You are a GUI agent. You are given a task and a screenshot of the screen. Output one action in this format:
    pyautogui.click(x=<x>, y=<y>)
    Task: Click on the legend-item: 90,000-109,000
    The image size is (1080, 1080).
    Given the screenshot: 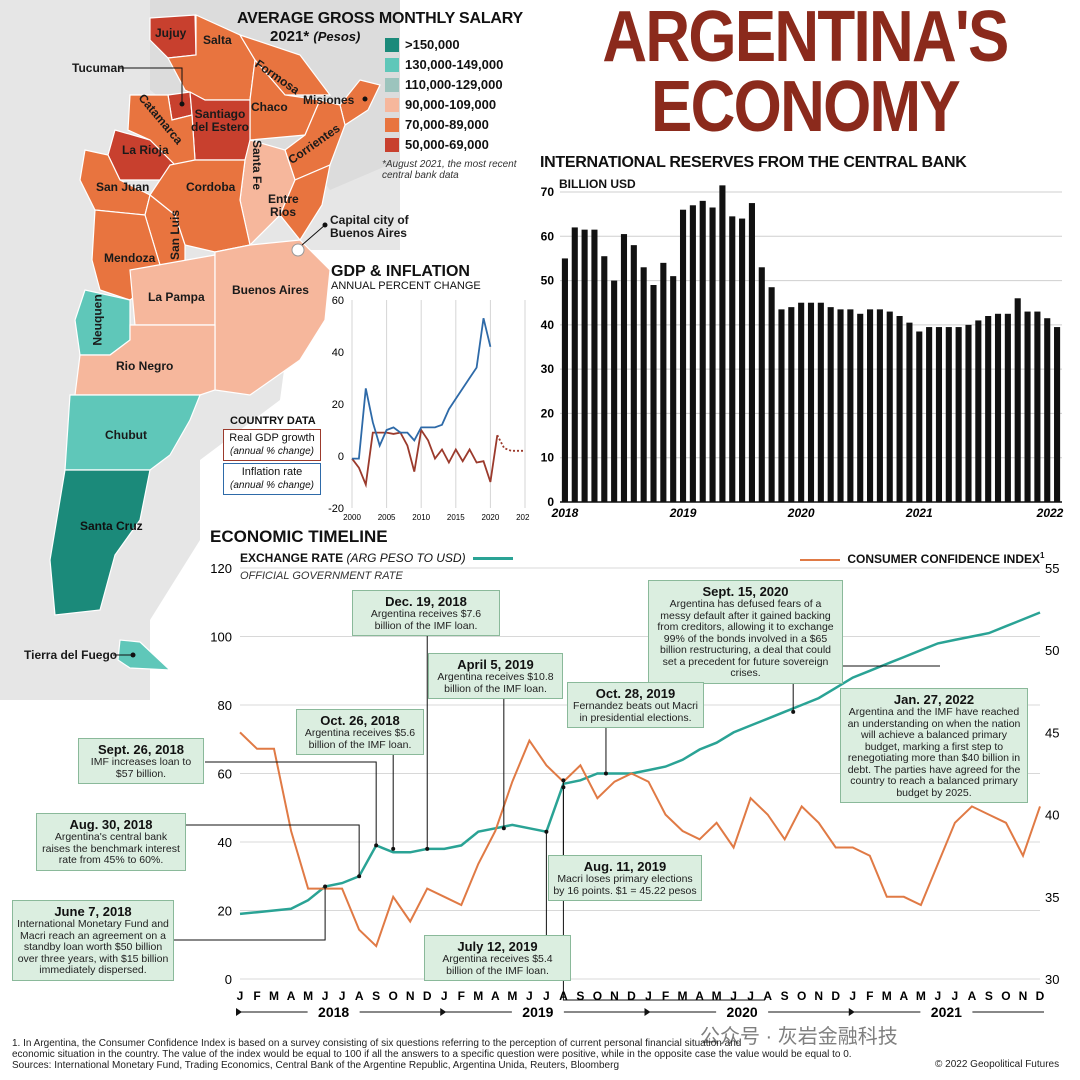 What is the action you would take?
    pyautogui.click(x=440, y=104)
    